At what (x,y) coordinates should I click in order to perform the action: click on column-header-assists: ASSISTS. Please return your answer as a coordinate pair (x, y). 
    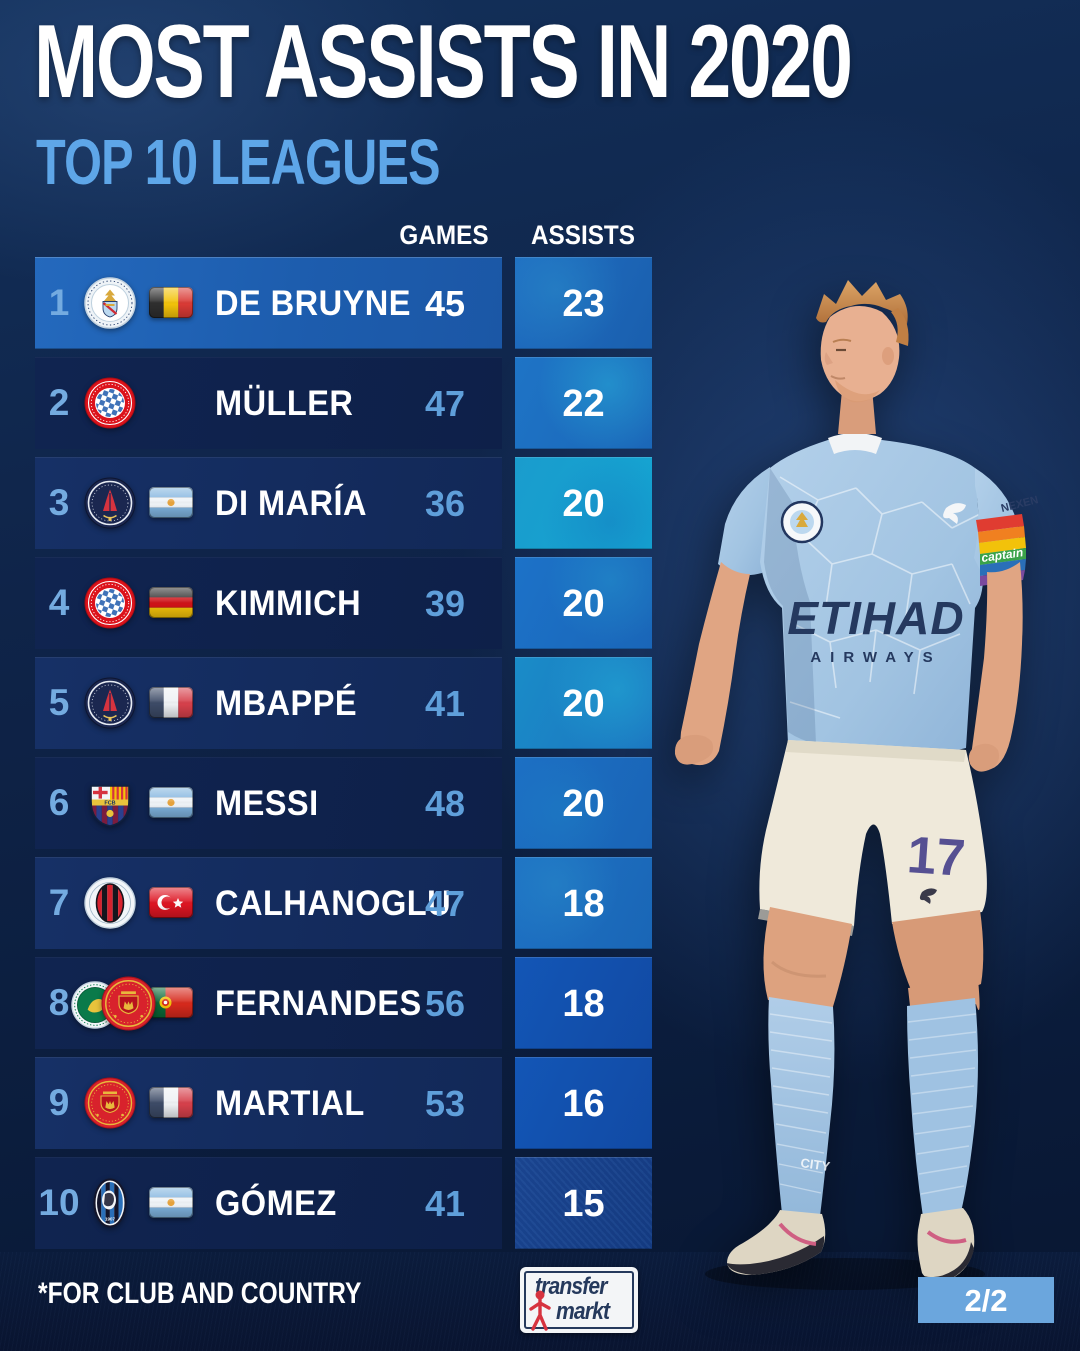
    Looking at the image, I should click on (583, 235).